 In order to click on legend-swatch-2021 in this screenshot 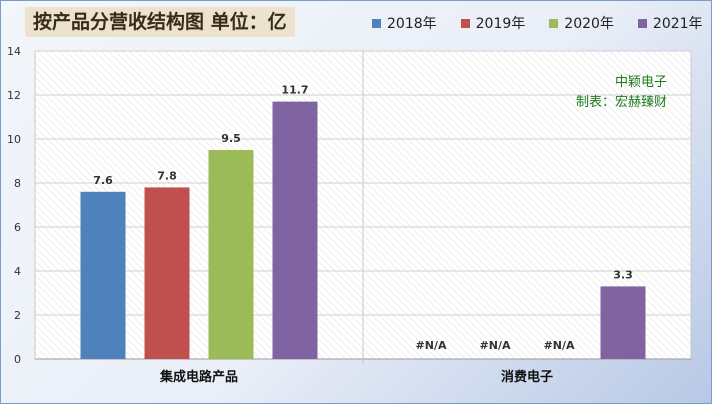, I will do `click(642, 23)`.